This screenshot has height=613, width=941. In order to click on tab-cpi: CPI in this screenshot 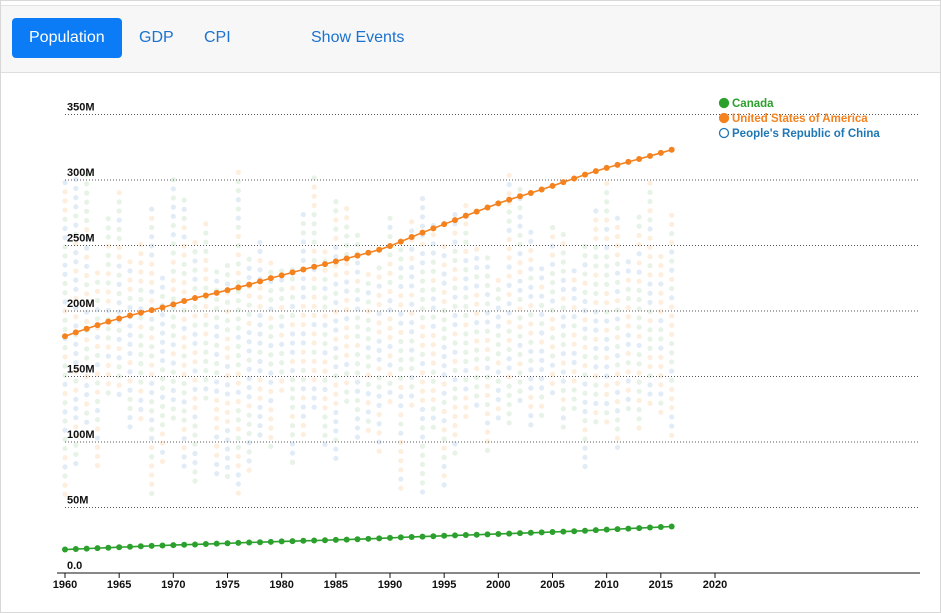, I will do `click(217, 37)`.